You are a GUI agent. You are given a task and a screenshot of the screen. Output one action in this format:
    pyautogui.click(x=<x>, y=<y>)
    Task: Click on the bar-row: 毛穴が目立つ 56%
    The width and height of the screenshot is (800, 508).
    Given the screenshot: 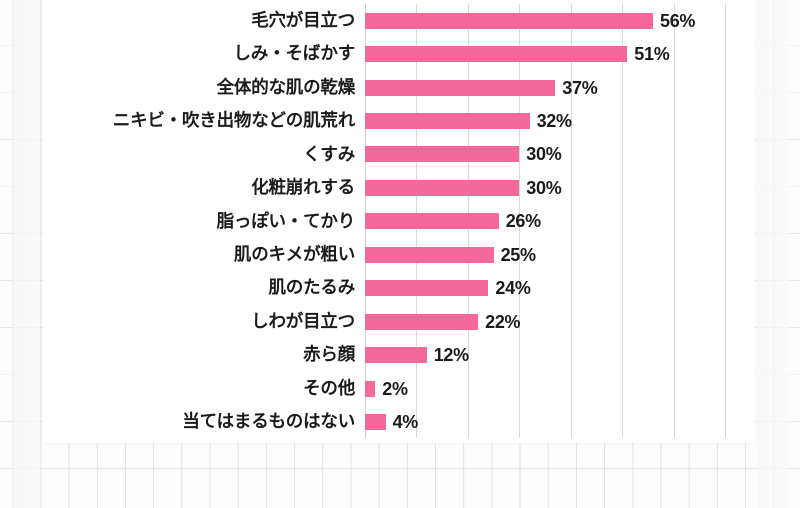 What is the action you would take?
    pyautogui.click(x=488, y=20)
    